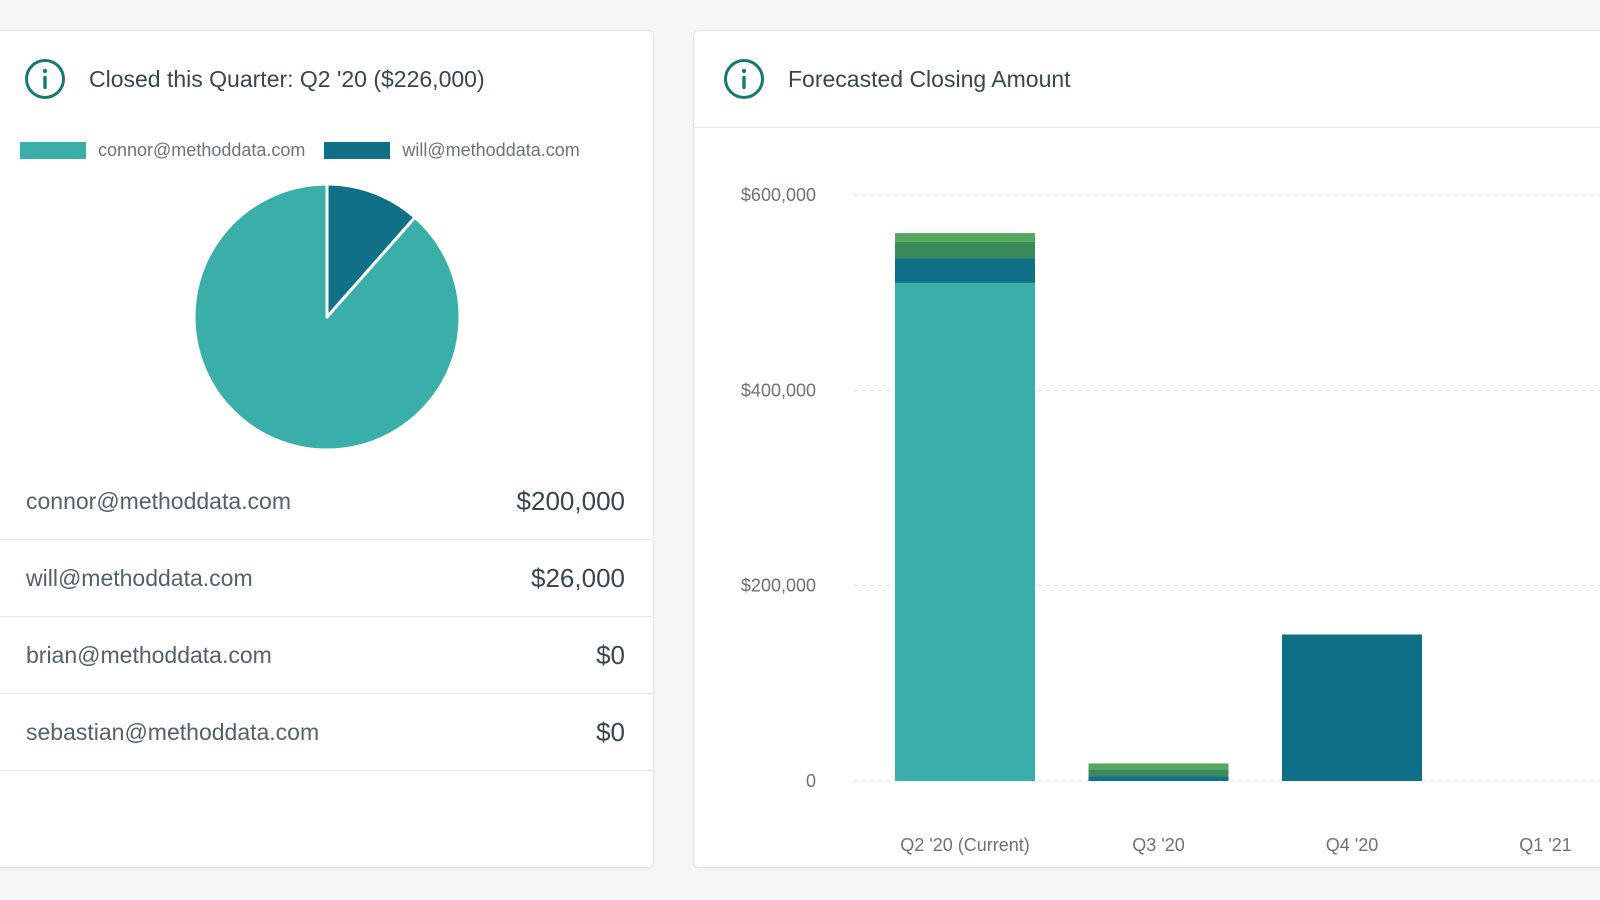  What do you see at coordinates (371, 250) in the screenshot?
I see `pie-slice-will` at bounding box center [371, 250].